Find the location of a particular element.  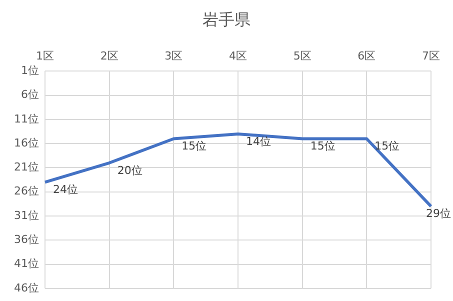

y-tick-label: 16位 is located at coordinates (26, 143).